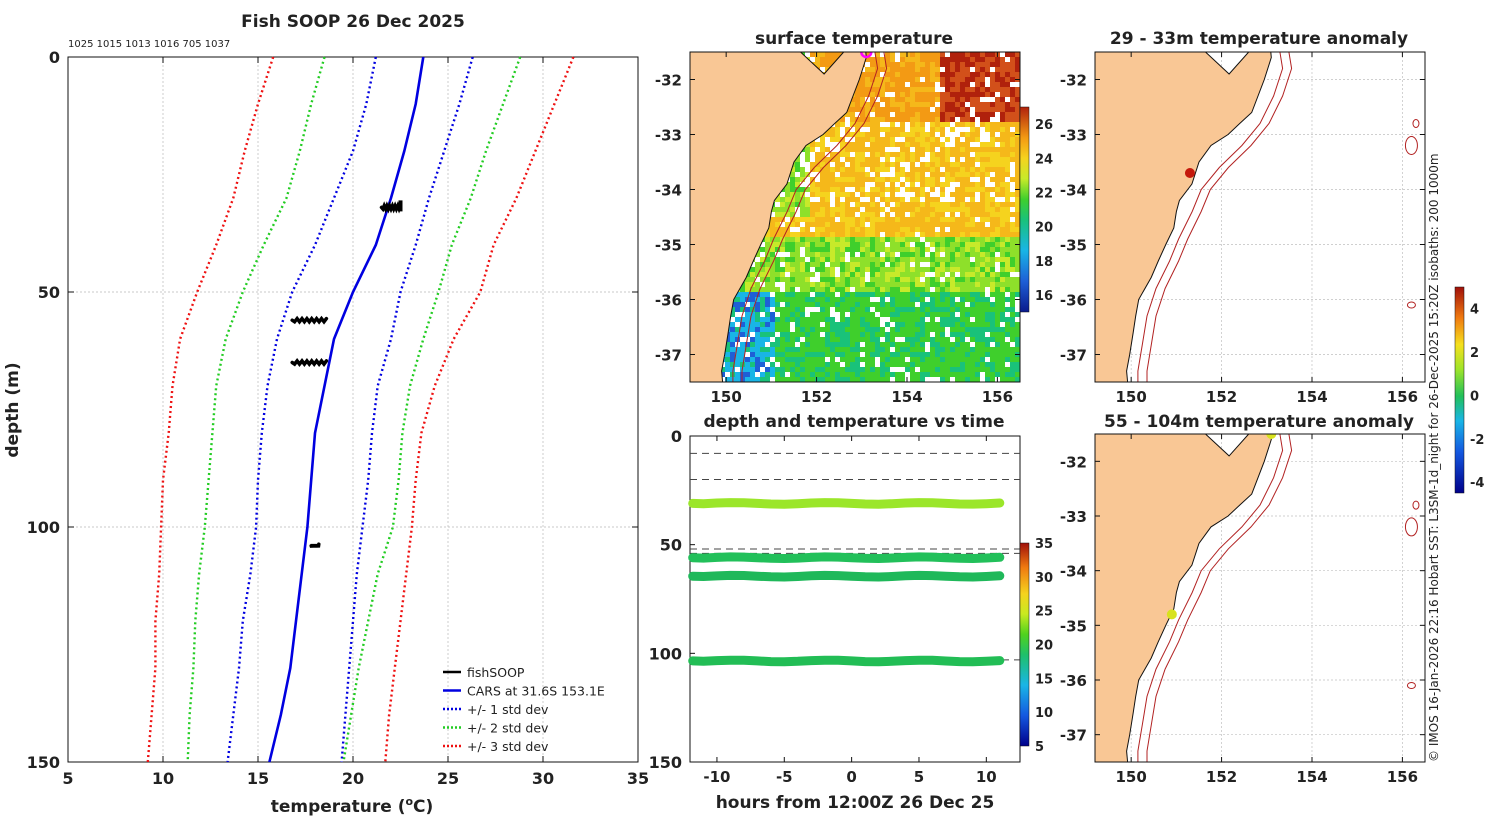 This screenshot has height=824, width=1500. What do you see at coordinates (1219, 598) in the screenshot?
I see `isobath-1000m` at bounding box center [1219, 598].